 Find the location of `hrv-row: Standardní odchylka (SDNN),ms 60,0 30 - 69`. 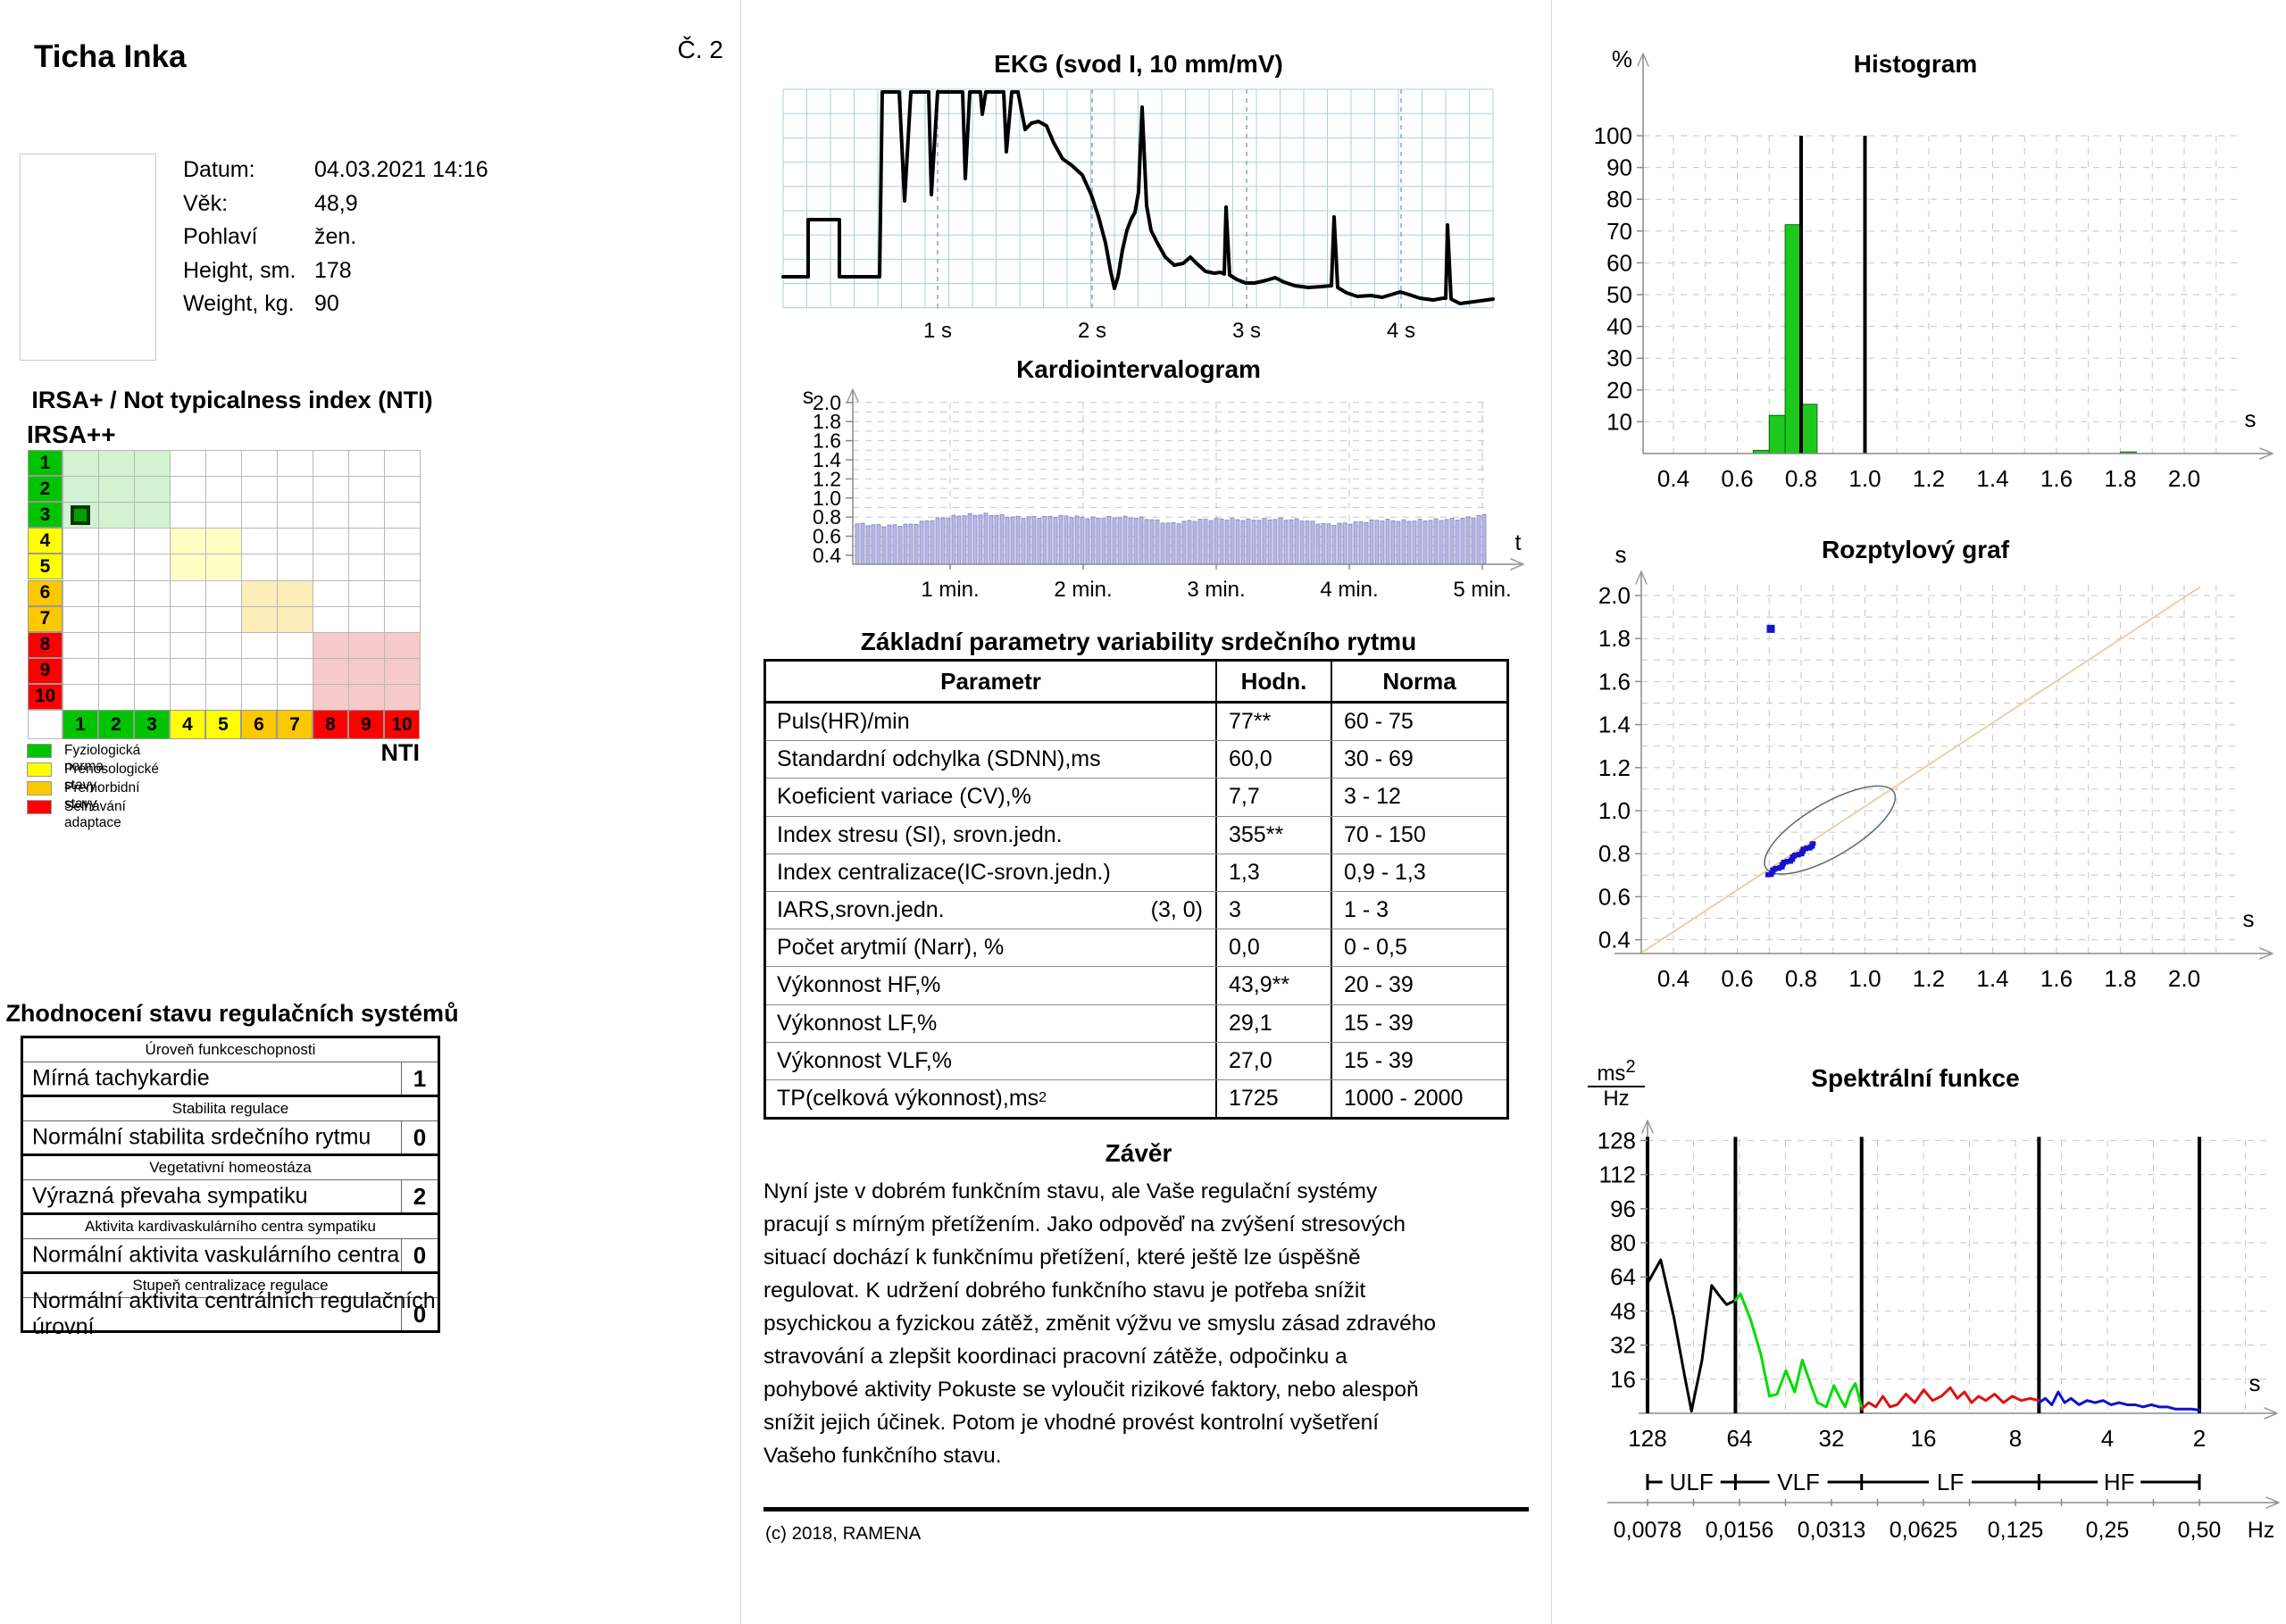

hrv-row: Standardní odchylka (SDNN),ms 60,0 30 - 69 is located at coordinates (1136, 759).